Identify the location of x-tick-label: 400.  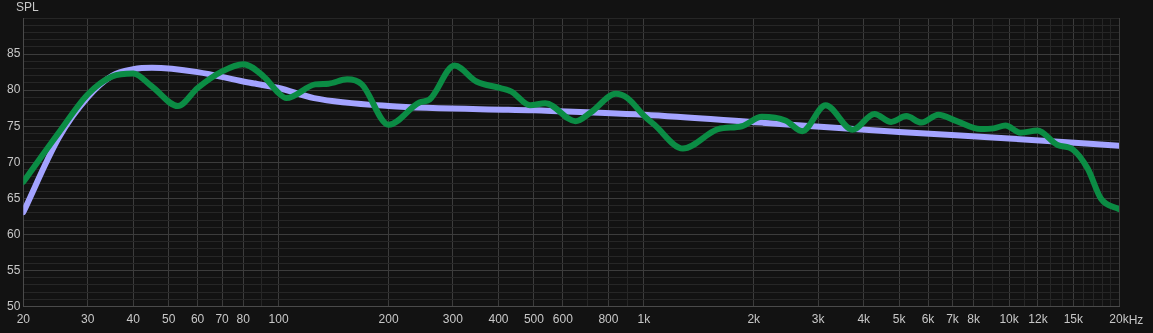
(498, 319).